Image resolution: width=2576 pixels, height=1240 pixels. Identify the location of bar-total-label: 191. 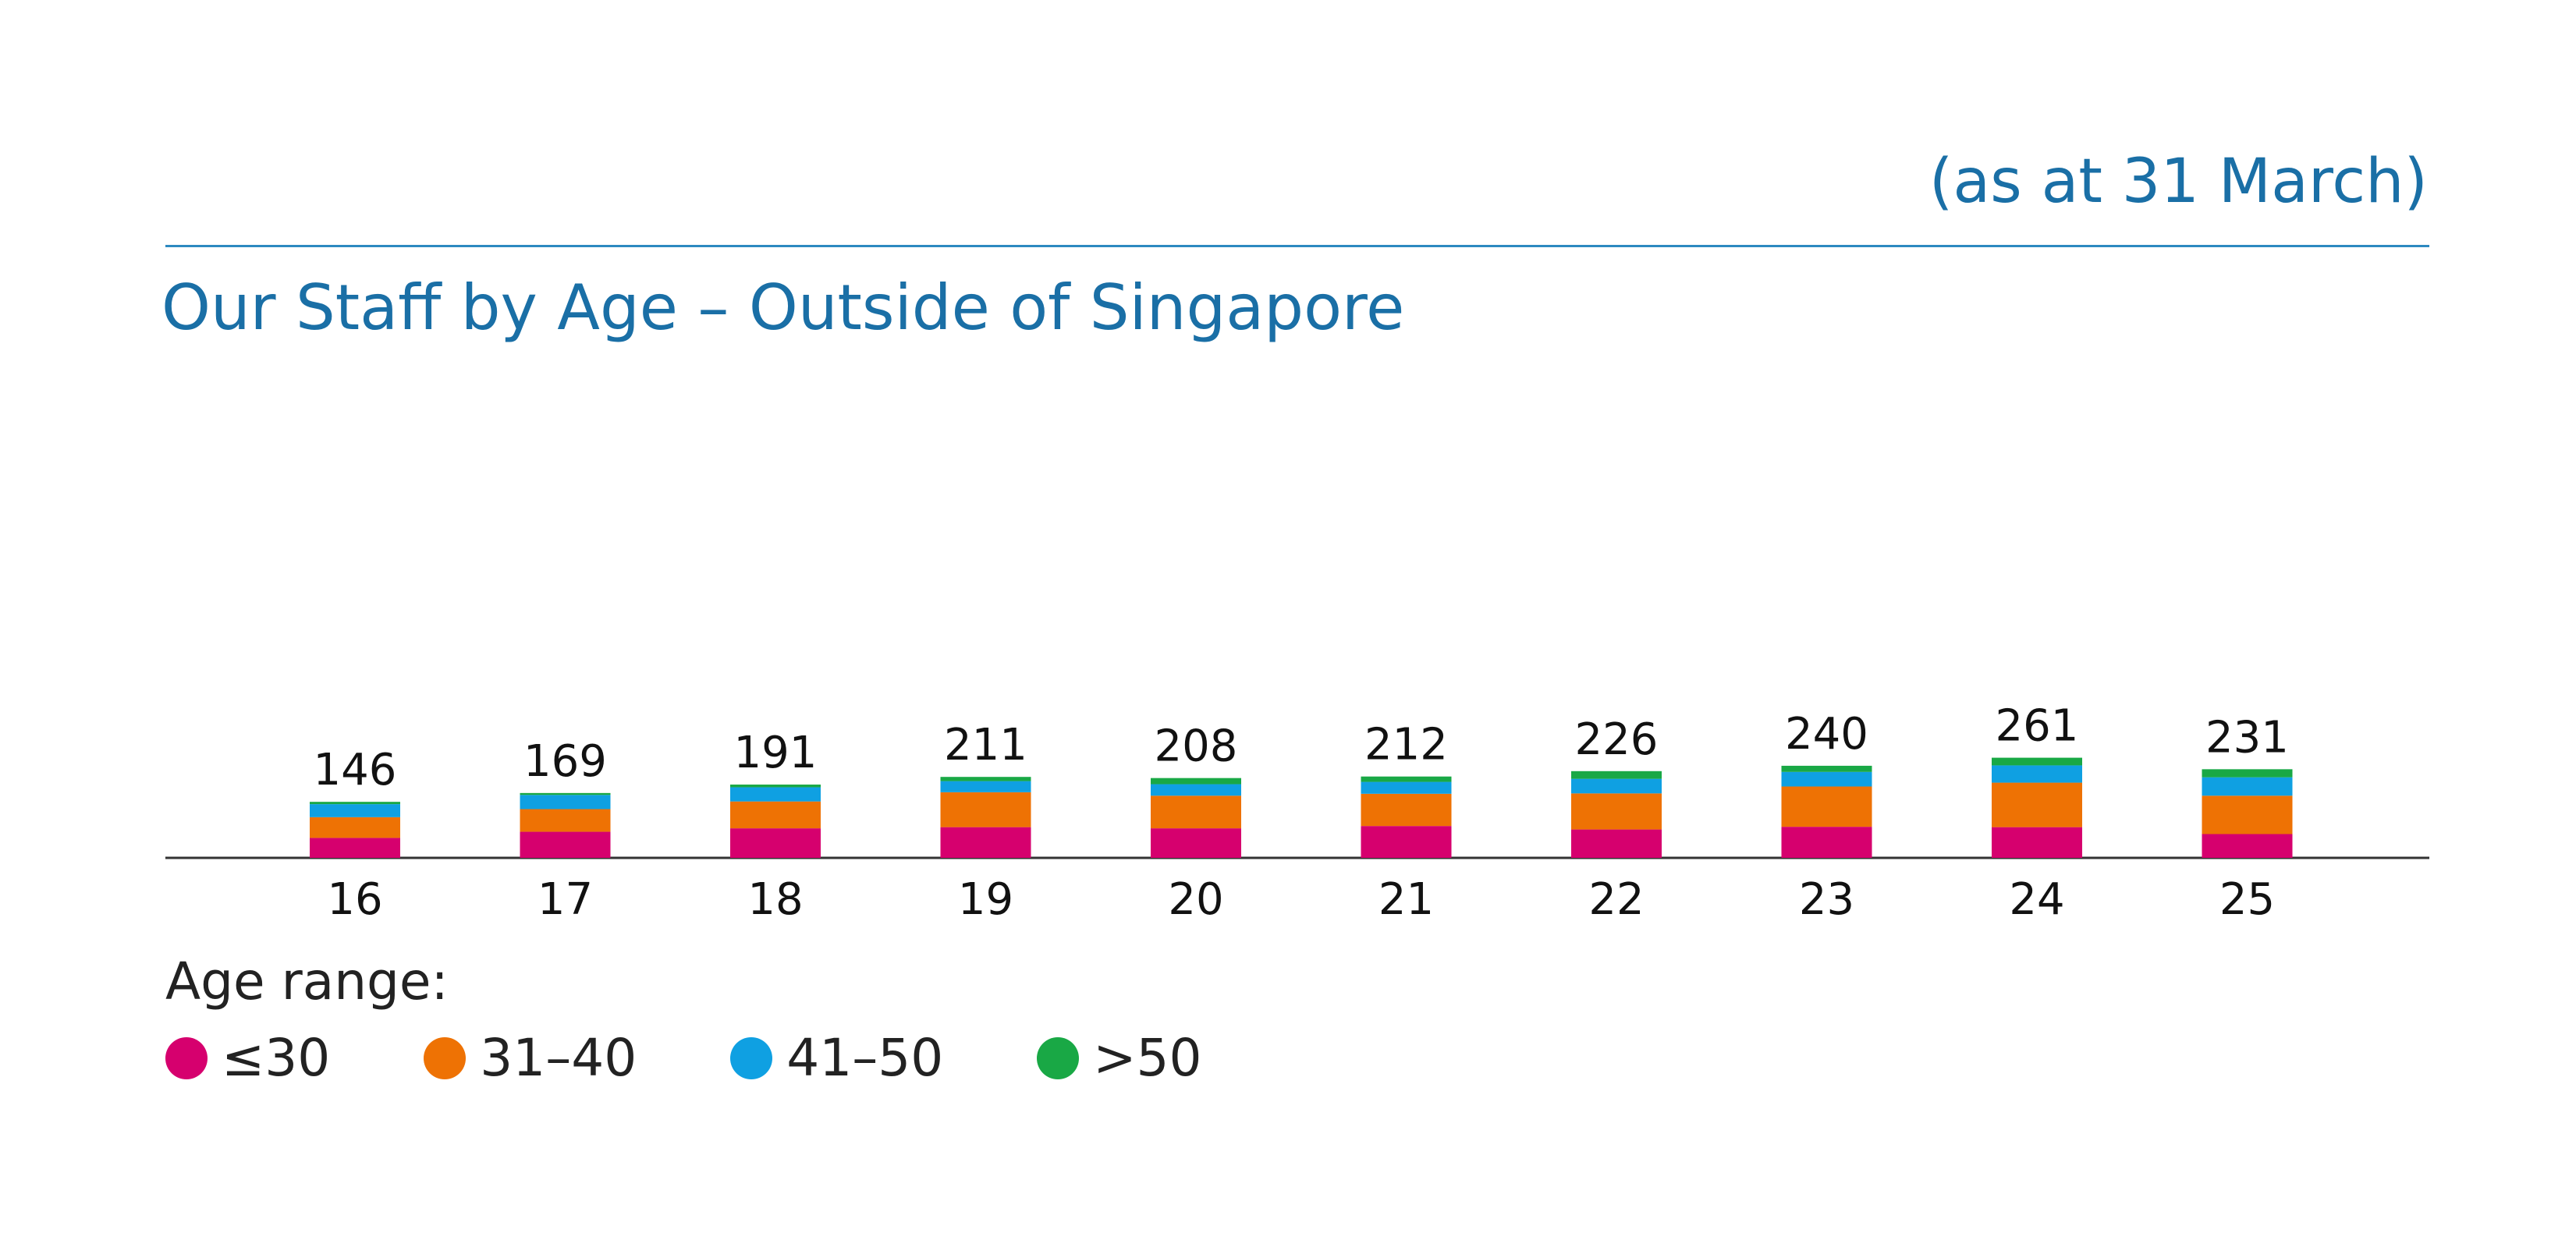
(776, 753).